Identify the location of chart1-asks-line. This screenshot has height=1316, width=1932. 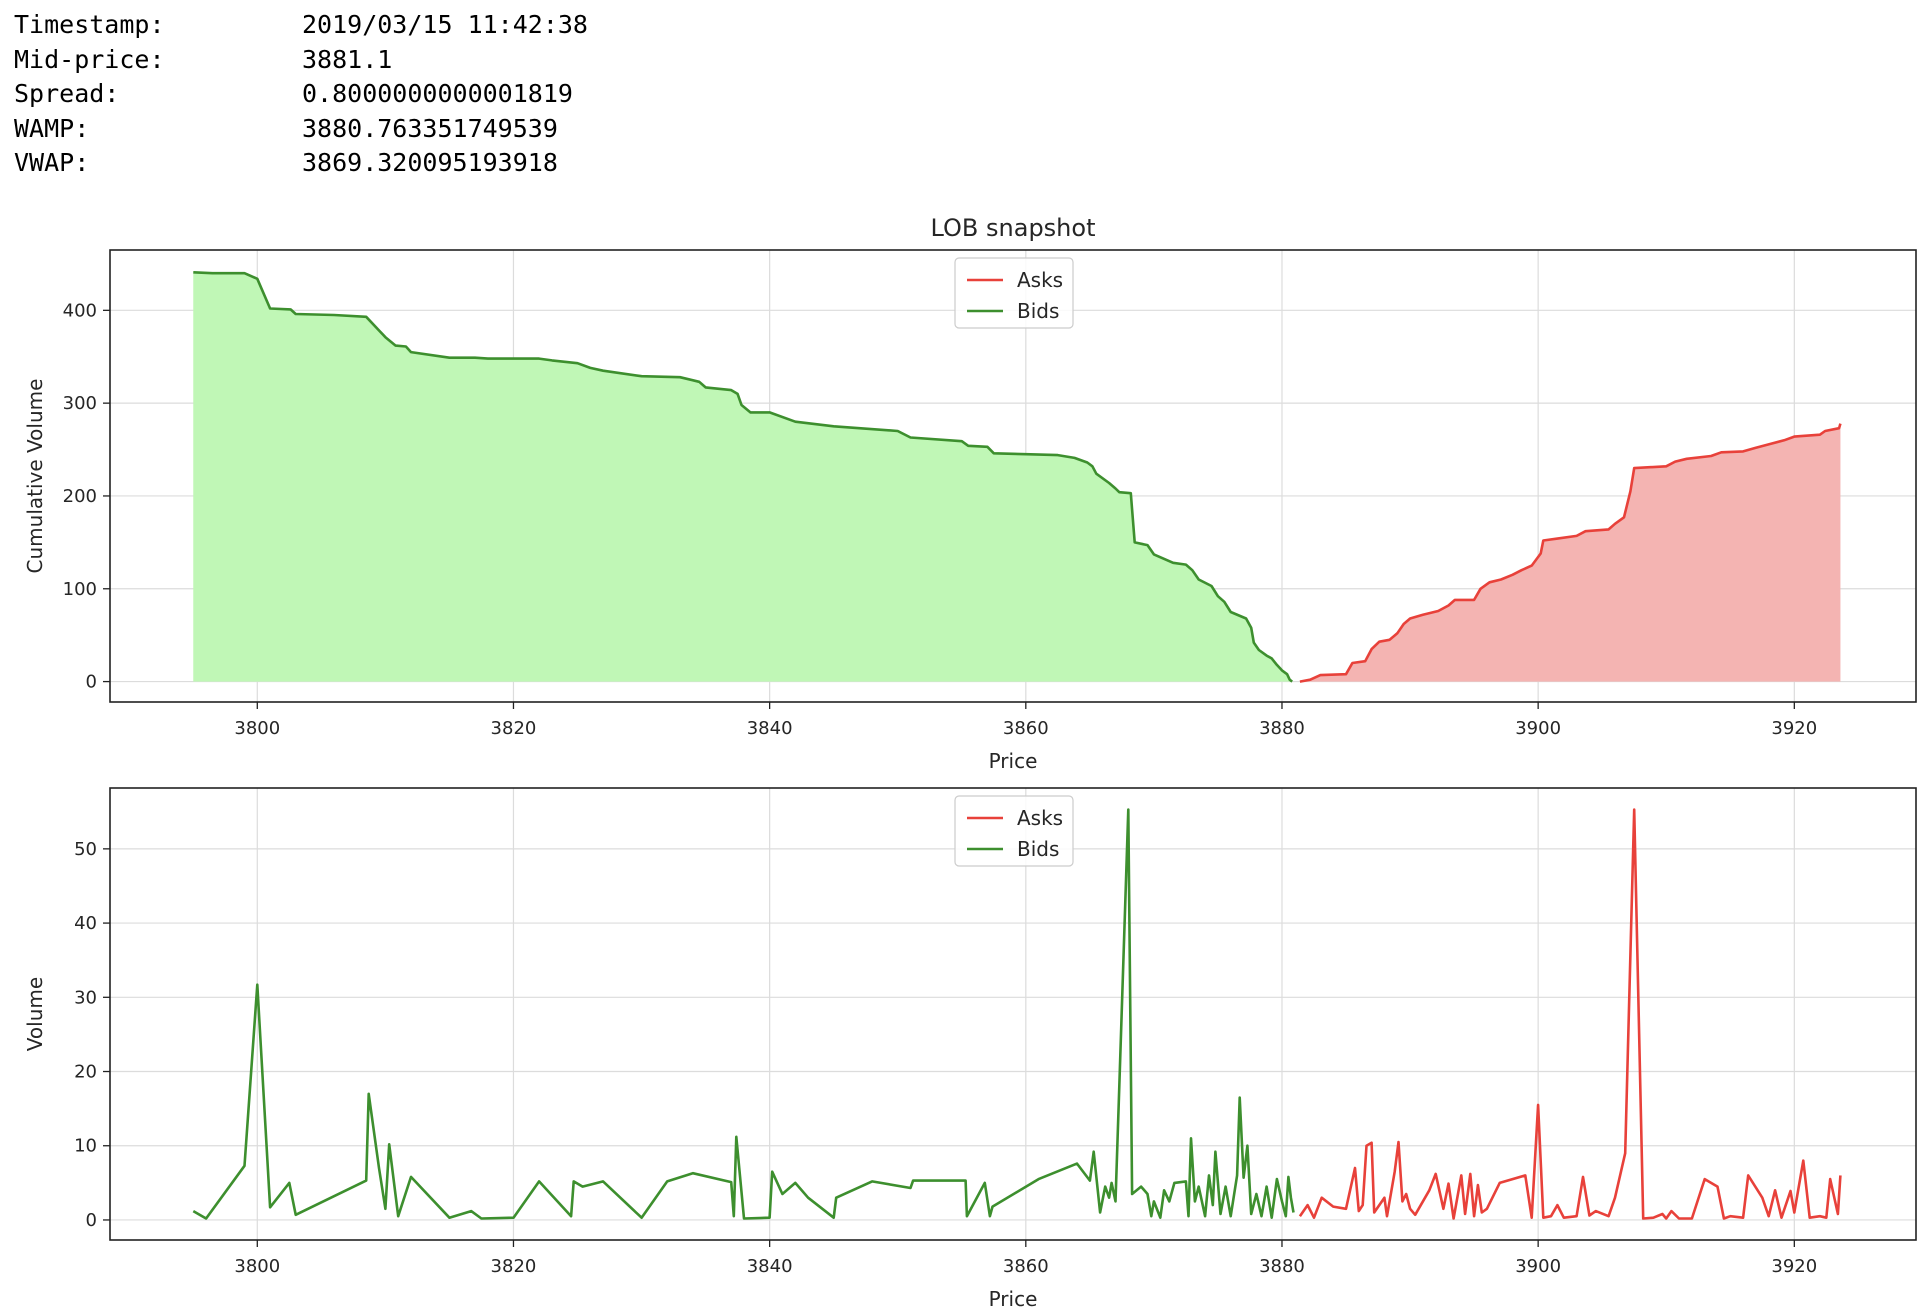
(1570, 553).